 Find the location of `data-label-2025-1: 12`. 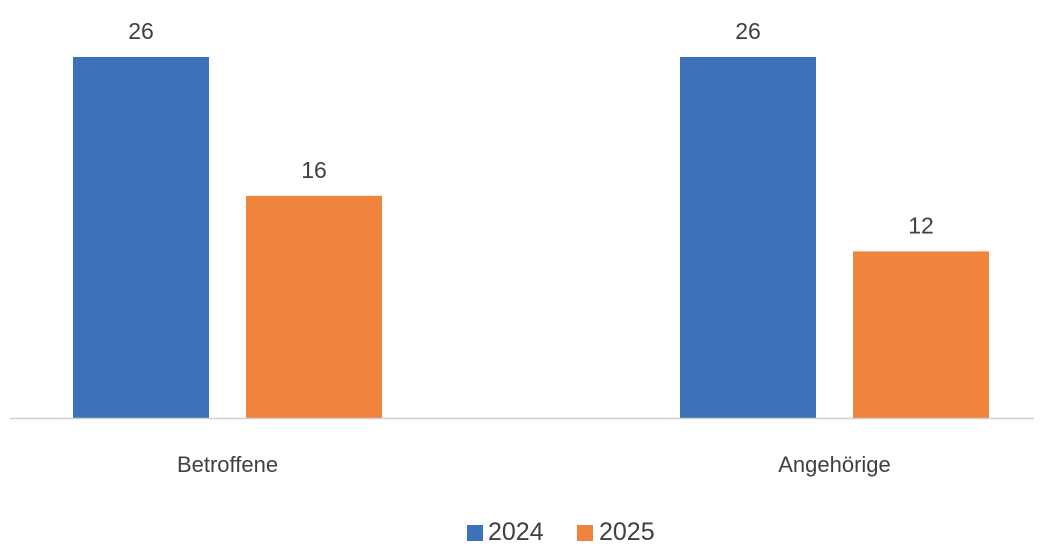

data-label-2025-1: 12 is located at coordinates (921, 225).